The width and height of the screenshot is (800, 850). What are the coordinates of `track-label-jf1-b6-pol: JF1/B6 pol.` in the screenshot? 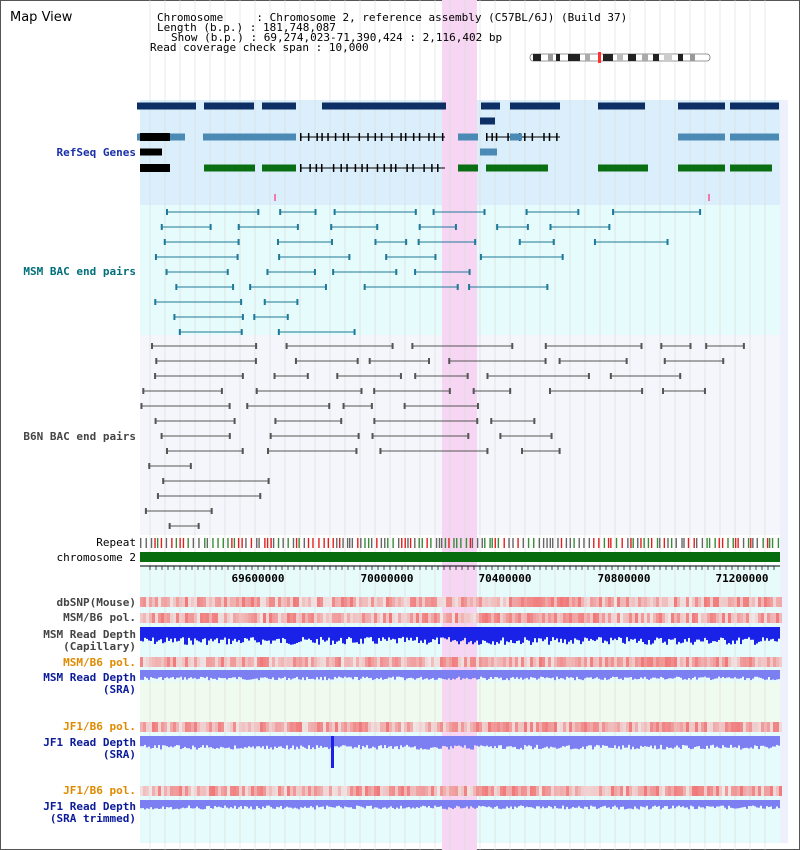 It's located at (99, 726).